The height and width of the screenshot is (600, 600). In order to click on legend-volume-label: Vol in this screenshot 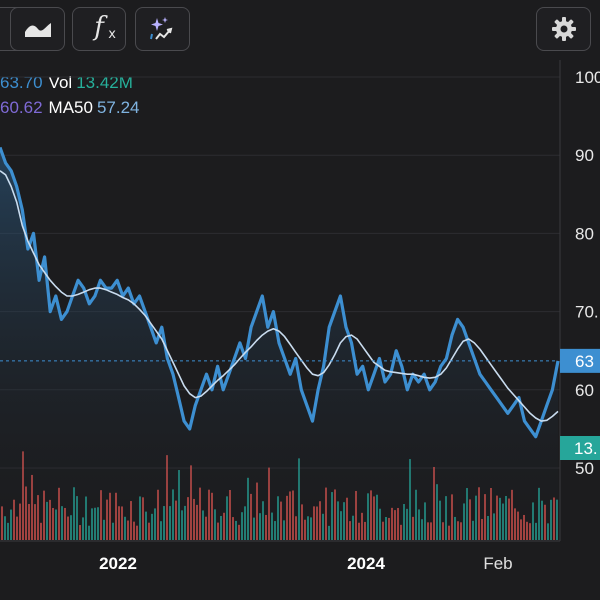, I will do `click(60, 82)`.